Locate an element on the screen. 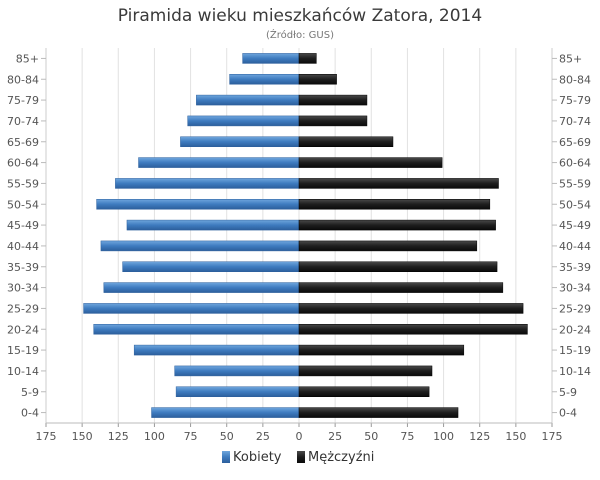  legend: Kobiety Mężczyźni is located at coordinates (298, 457).